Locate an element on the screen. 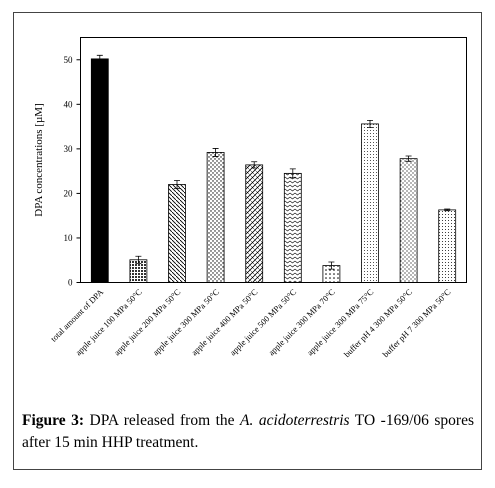 The image size is (495, 488). caption-label: Figure 3: is located at coordinates (53, 420).